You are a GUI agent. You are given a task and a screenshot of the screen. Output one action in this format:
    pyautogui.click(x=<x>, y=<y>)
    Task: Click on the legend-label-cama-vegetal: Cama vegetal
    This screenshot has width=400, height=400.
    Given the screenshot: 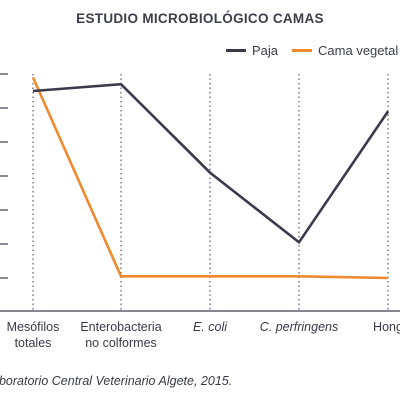 What is the action you would take?
    pyautogui.click(x=358, y=50)
    